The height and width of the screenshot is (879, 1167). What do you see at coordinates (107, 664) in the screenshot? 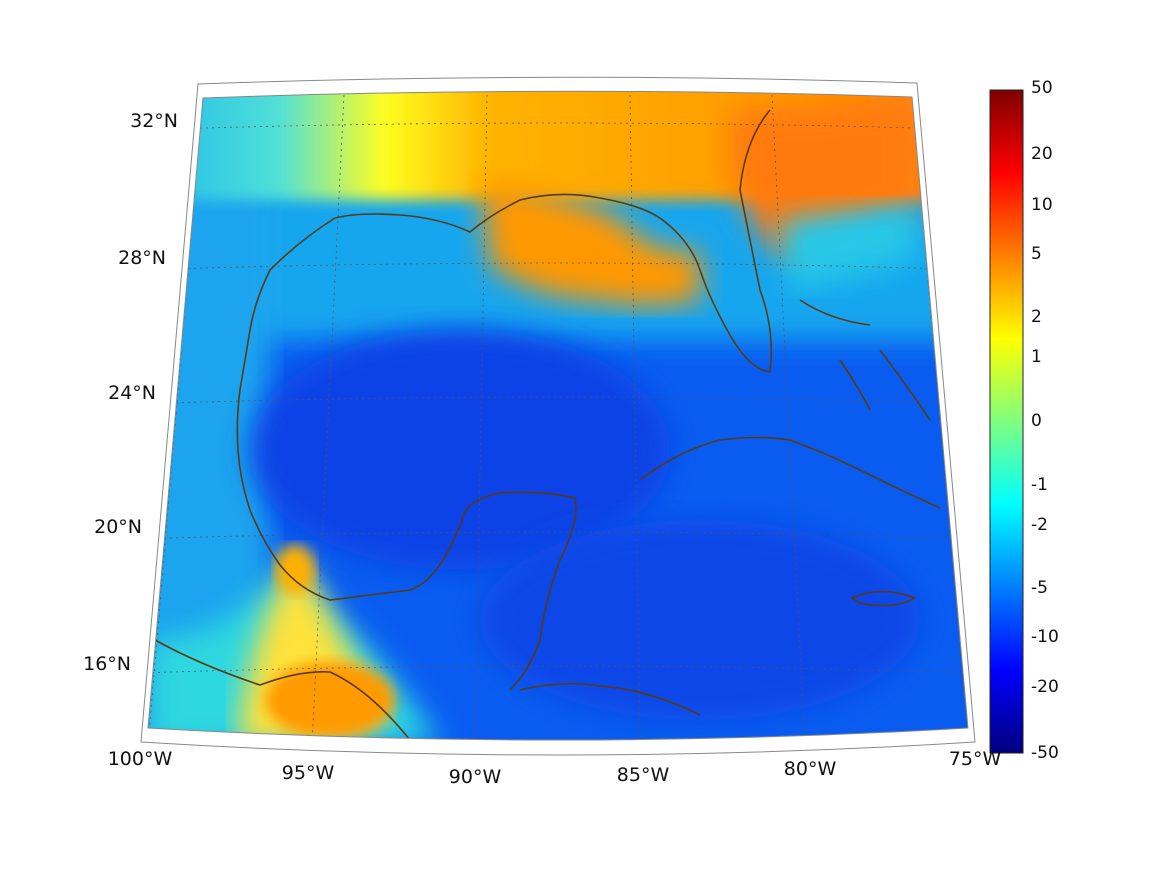
I see `lat-label-16n: 16°N` at bounding box center [107, 664].